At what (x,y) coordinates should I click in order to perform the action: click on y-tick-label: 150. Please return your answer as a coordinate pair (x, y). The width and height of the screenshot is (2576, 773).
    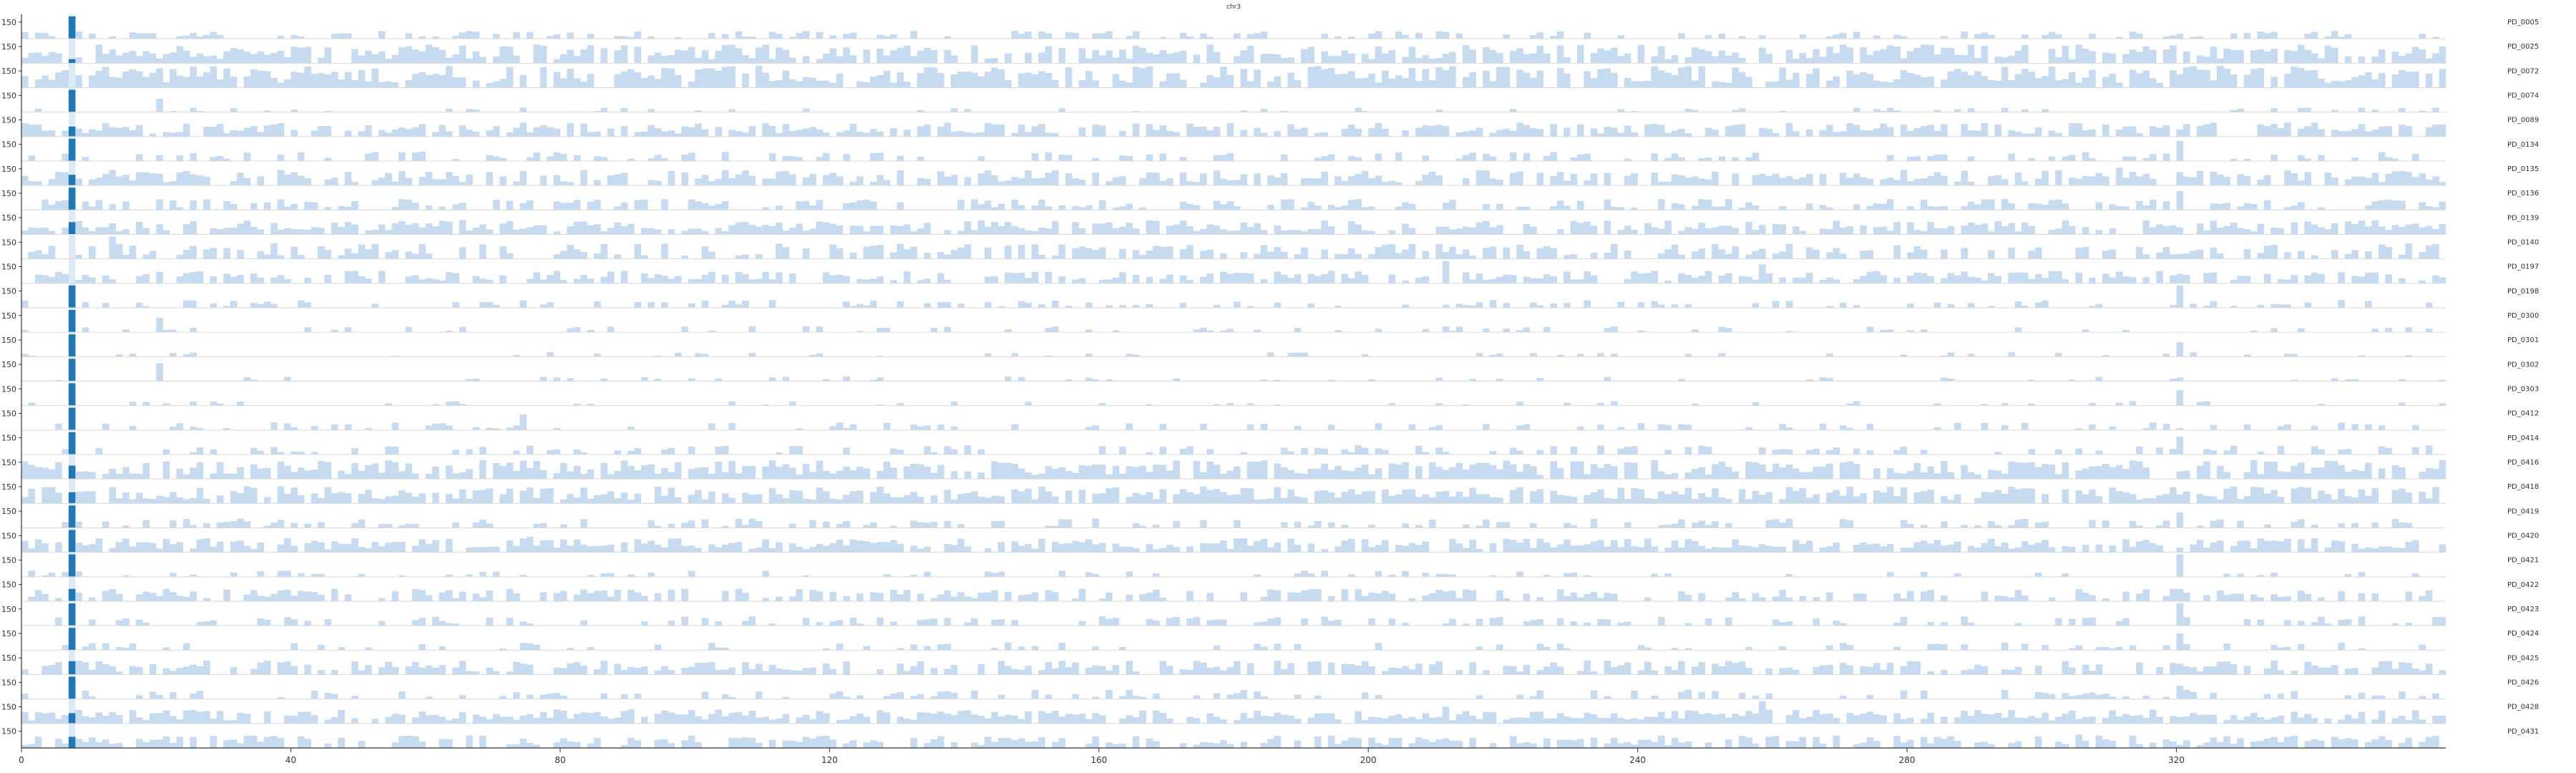
    Looking at the image, I should click on (8, 585).